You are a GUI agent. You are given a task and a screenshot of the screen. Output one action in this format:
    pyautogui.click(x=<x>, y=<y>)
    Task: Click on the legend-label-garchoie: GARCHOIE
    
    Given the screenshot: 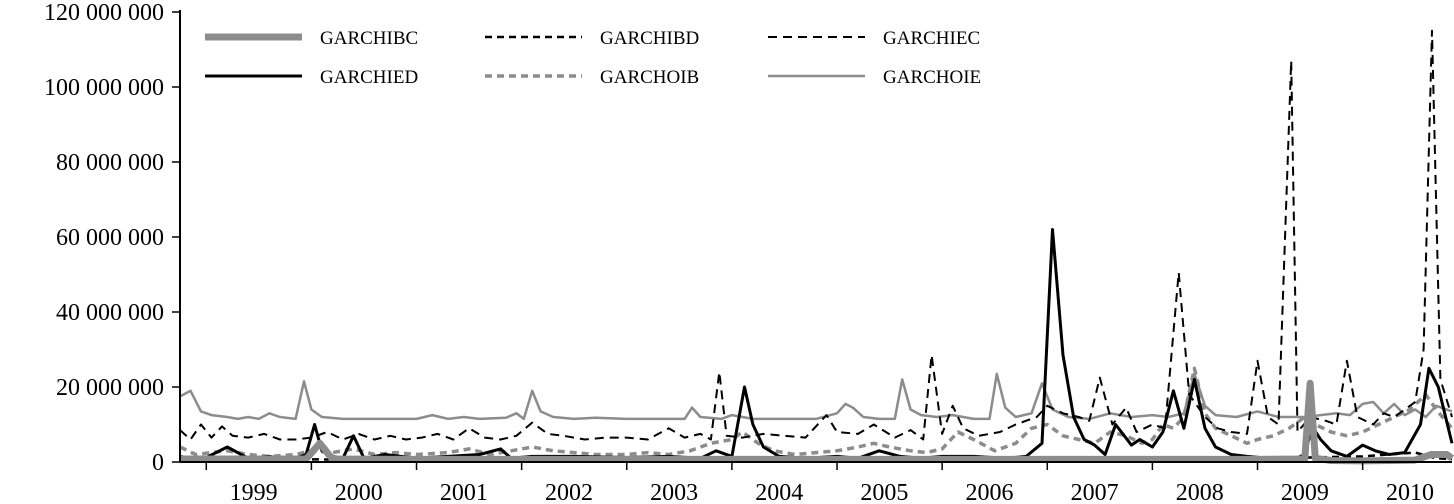 What is the action you would take?
    pyautogui.click(x=932, y=77)
    